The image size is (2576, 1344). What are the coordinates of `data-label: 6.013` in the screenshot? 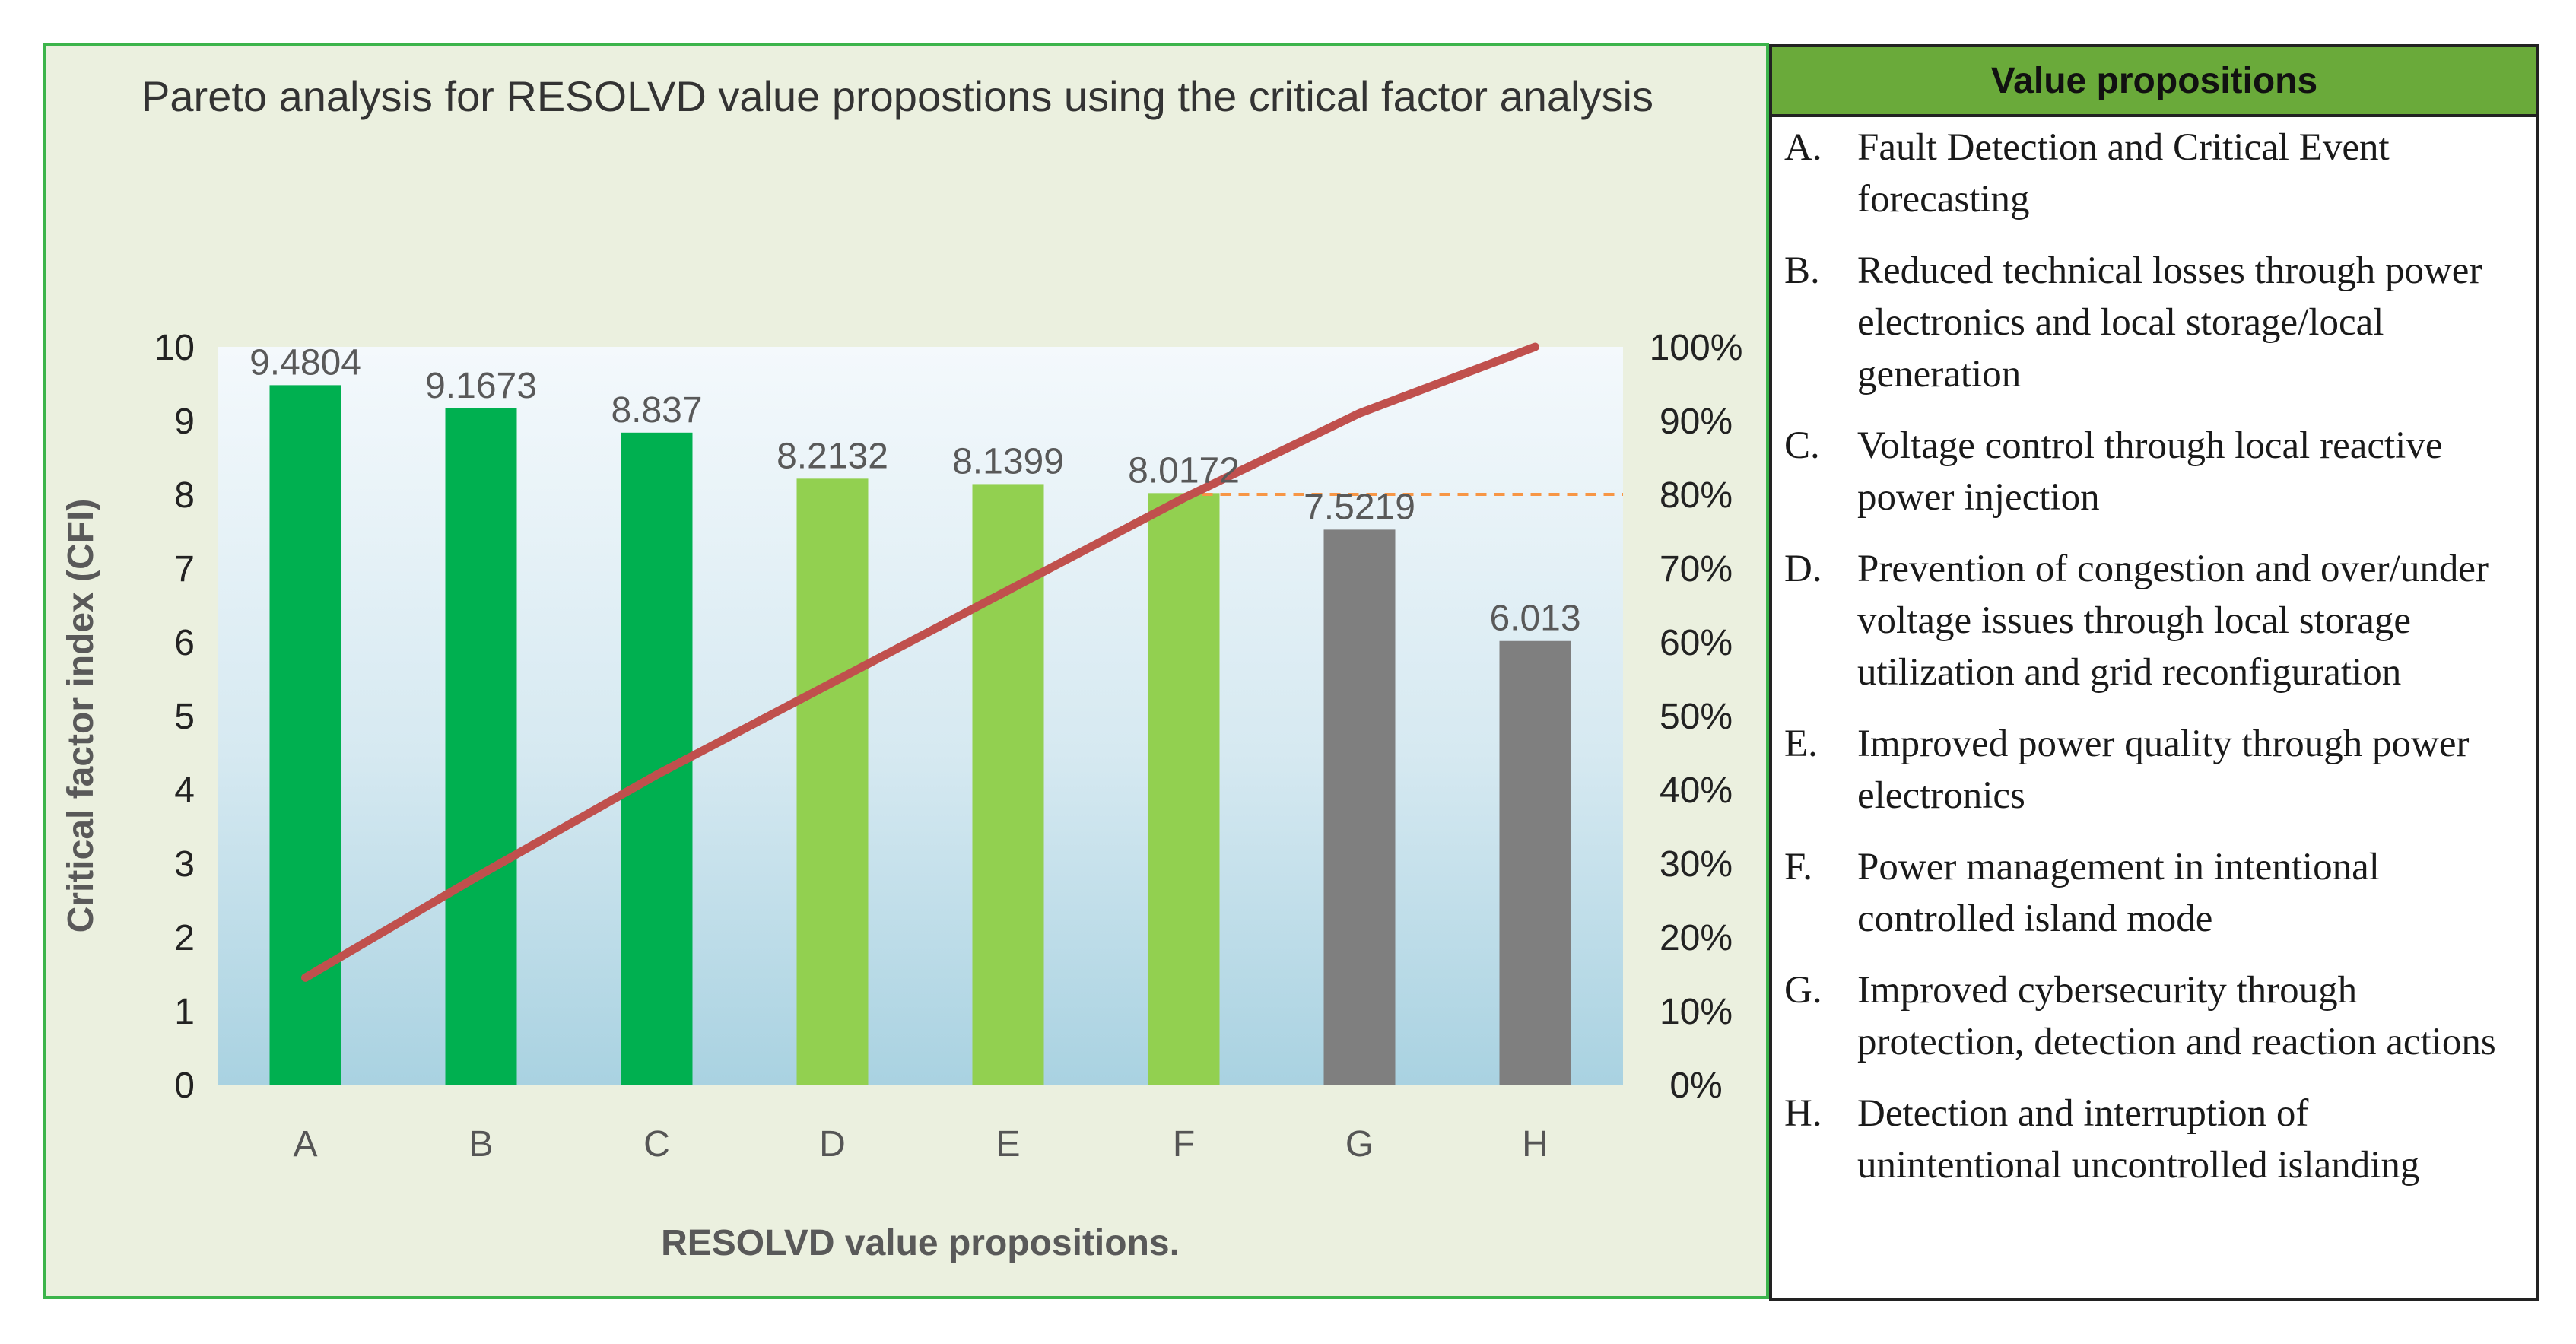 It's located at (1534, 619).